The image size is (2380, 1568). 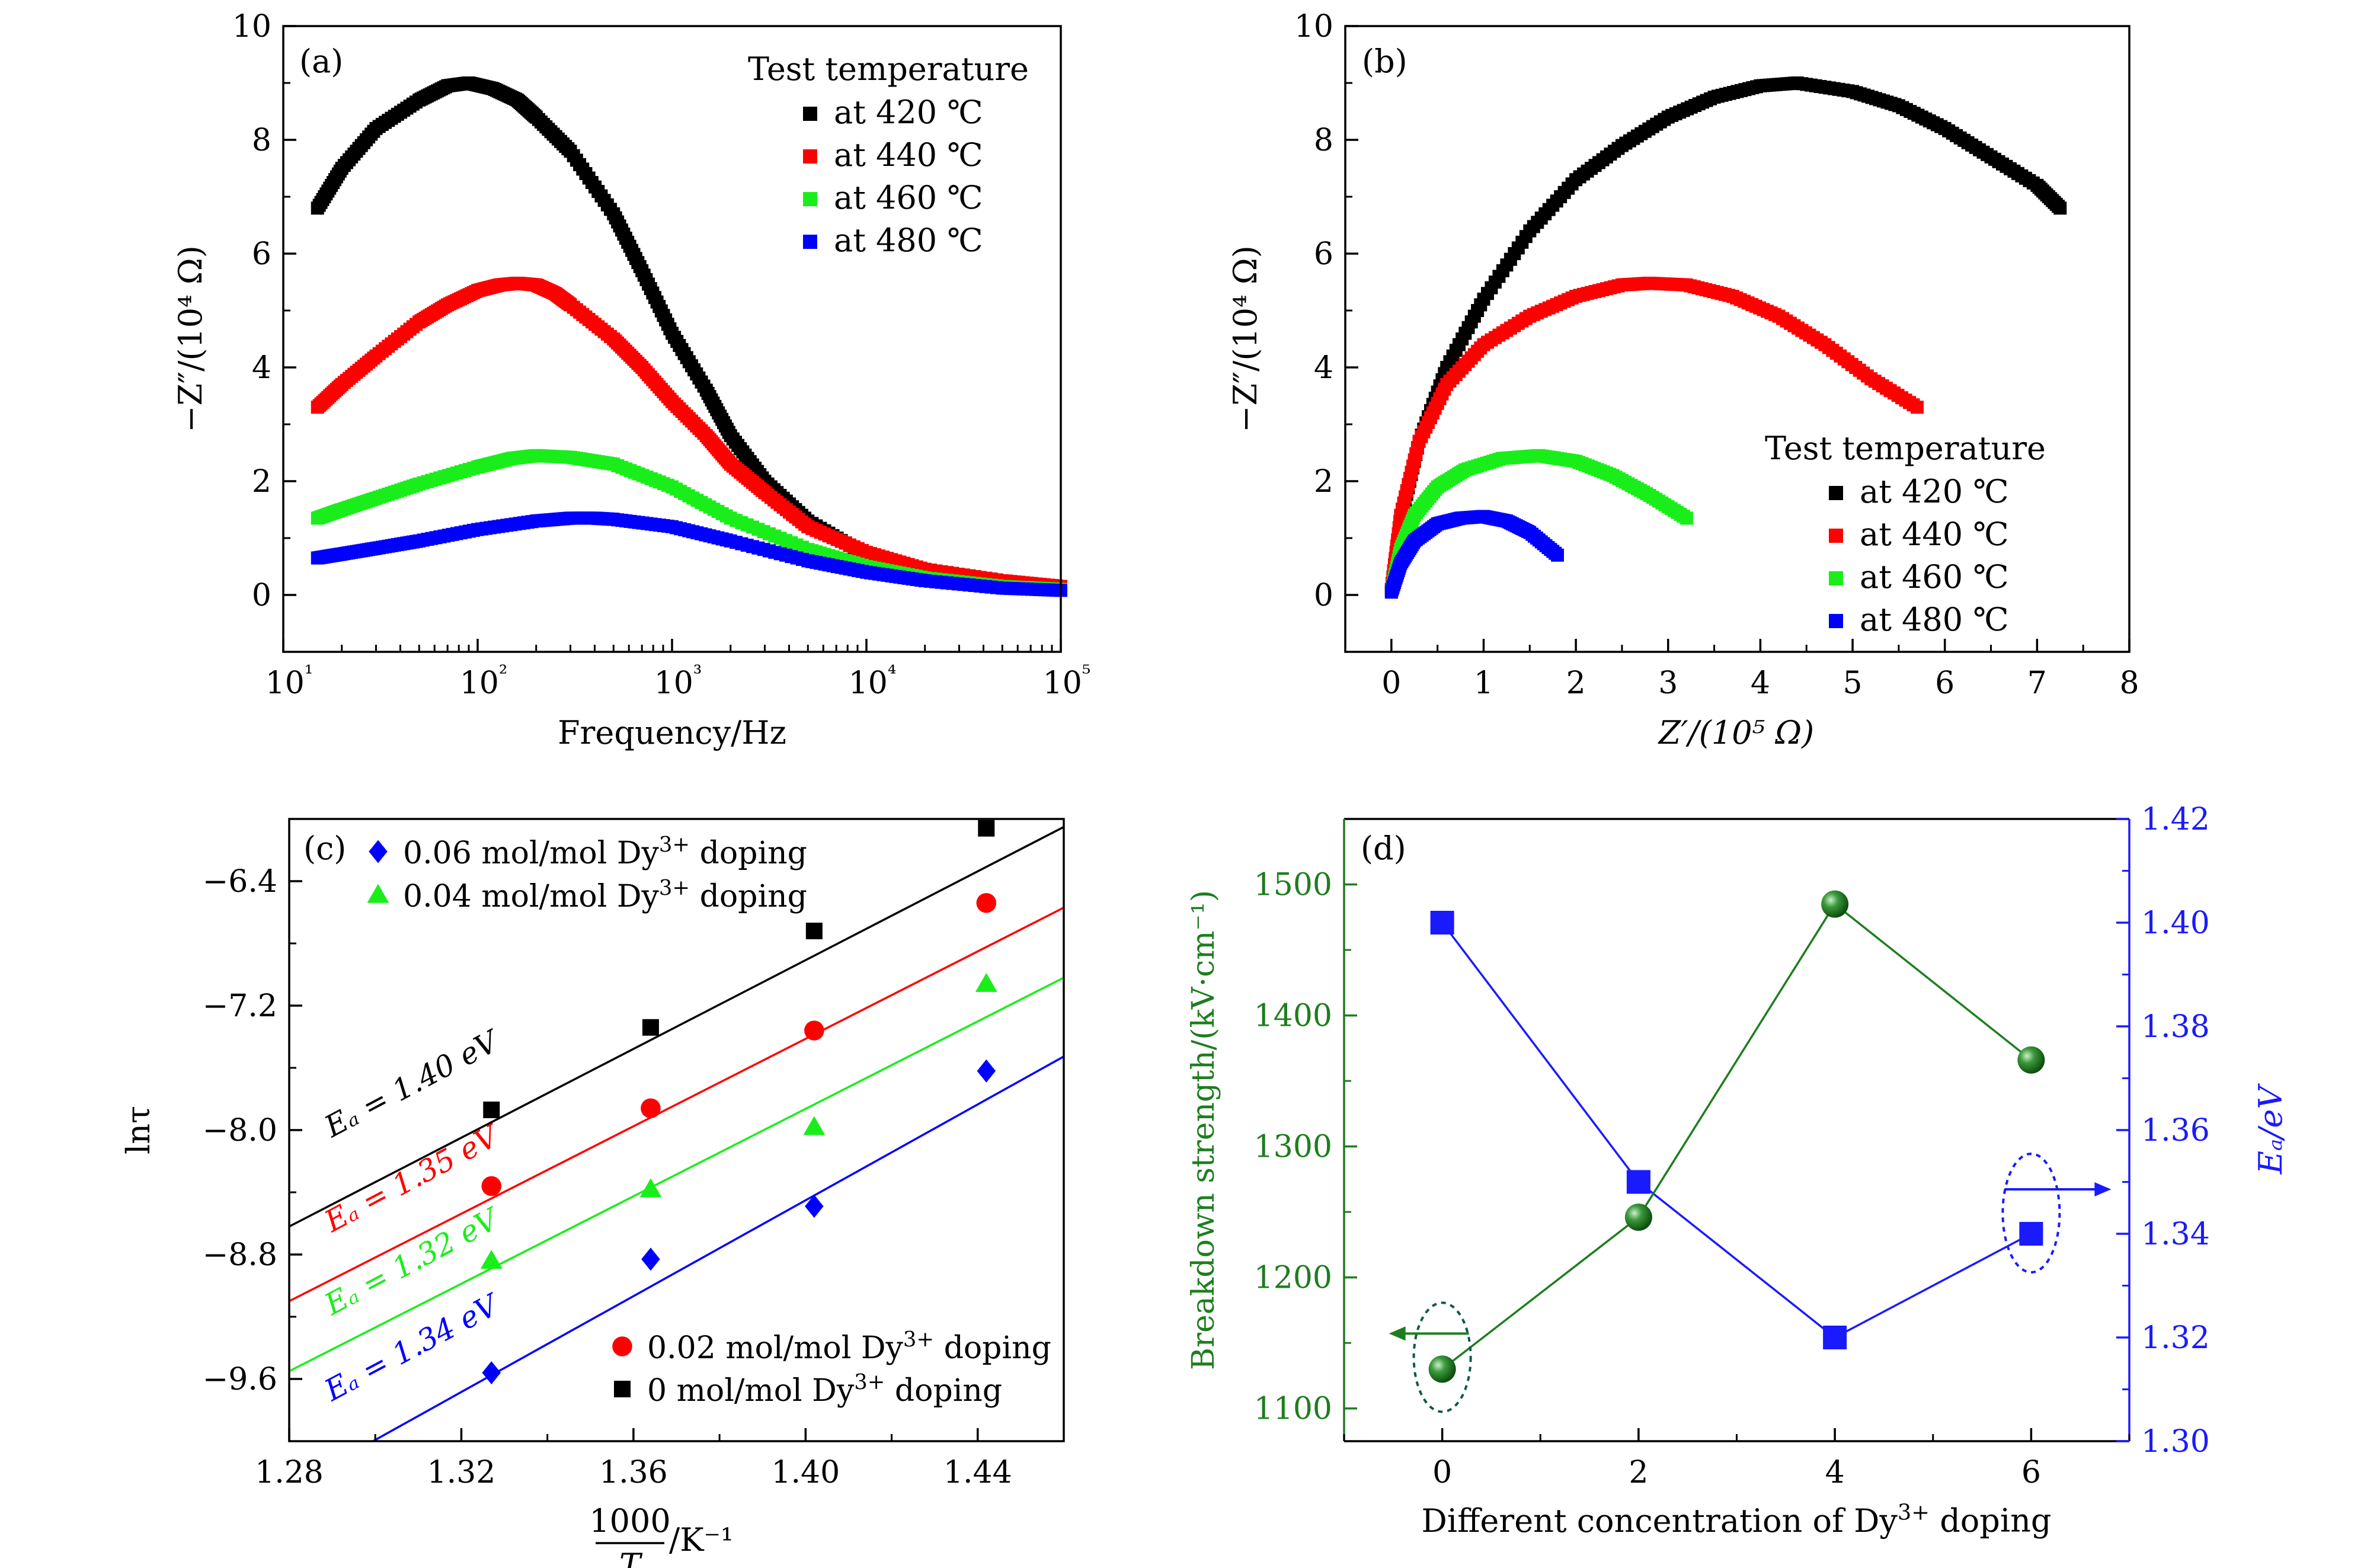 I want to click on y-tick-label: −8.8, so click(x=240, y=1255).